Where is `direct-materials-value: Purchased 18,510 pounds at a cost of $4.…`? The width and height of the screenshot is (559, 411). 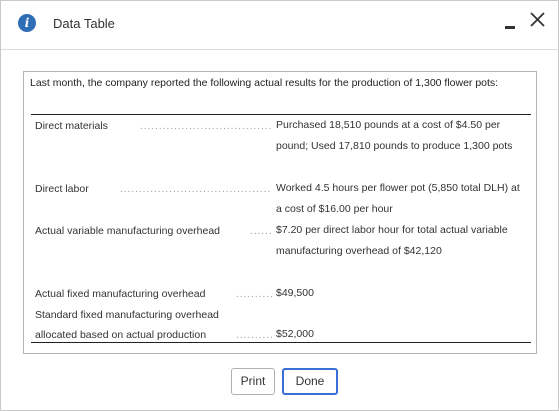
direct-materials-value: Purchased 18,510 pounds at a cost of $4.… is located at coordinates (394, 135).